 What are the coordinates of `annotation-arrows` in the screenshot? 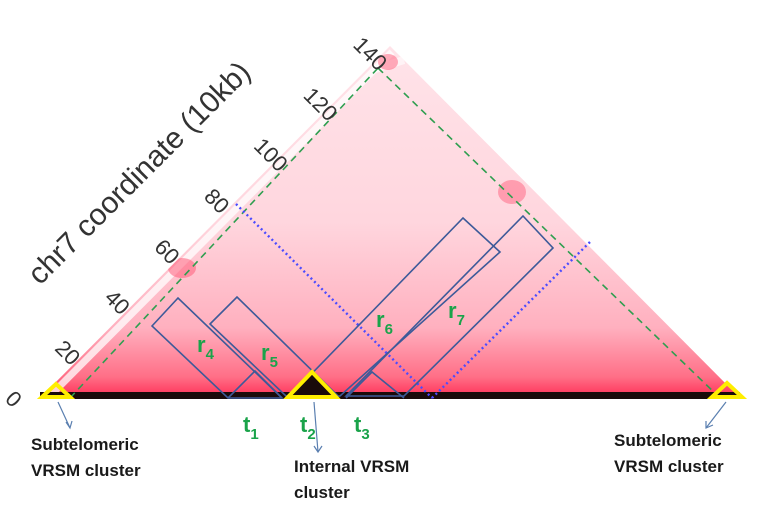 It's located at (392, 427).